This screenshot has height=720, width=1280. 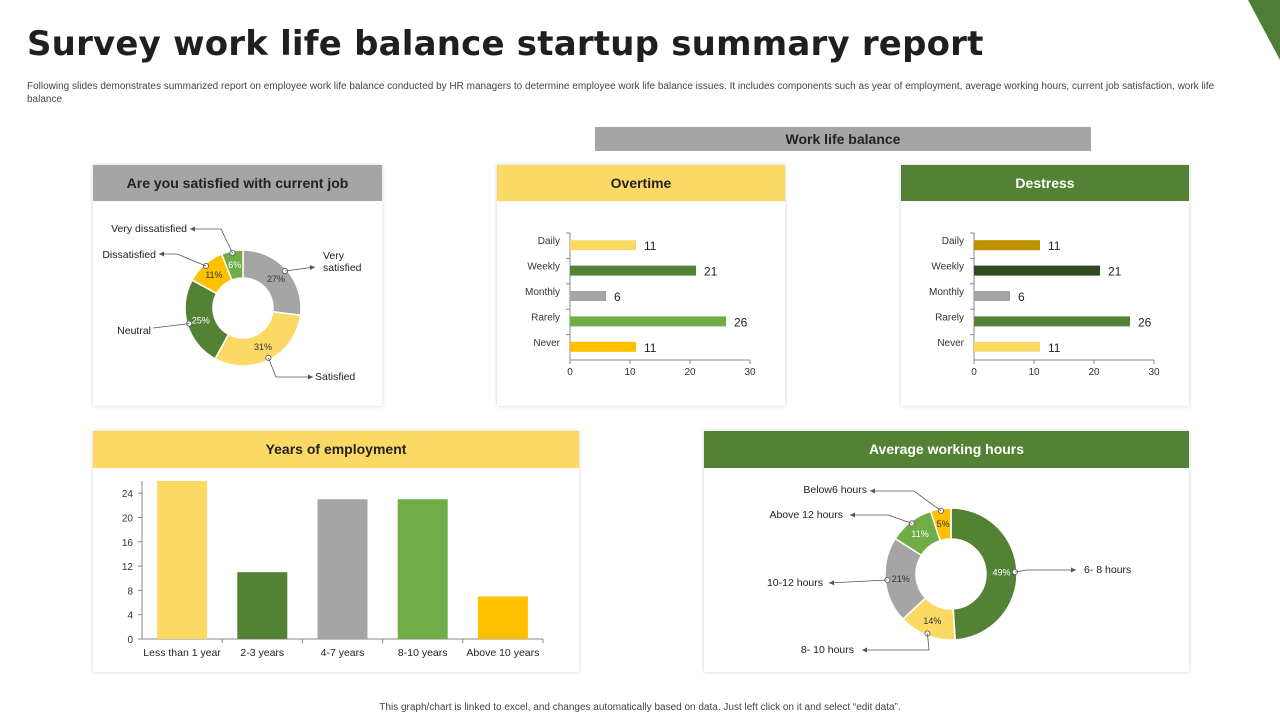 What do you see at coordinates (182, 653) in the screenshot?
I see `category-label: Less than 1 year` at bounding box center [182, 653].